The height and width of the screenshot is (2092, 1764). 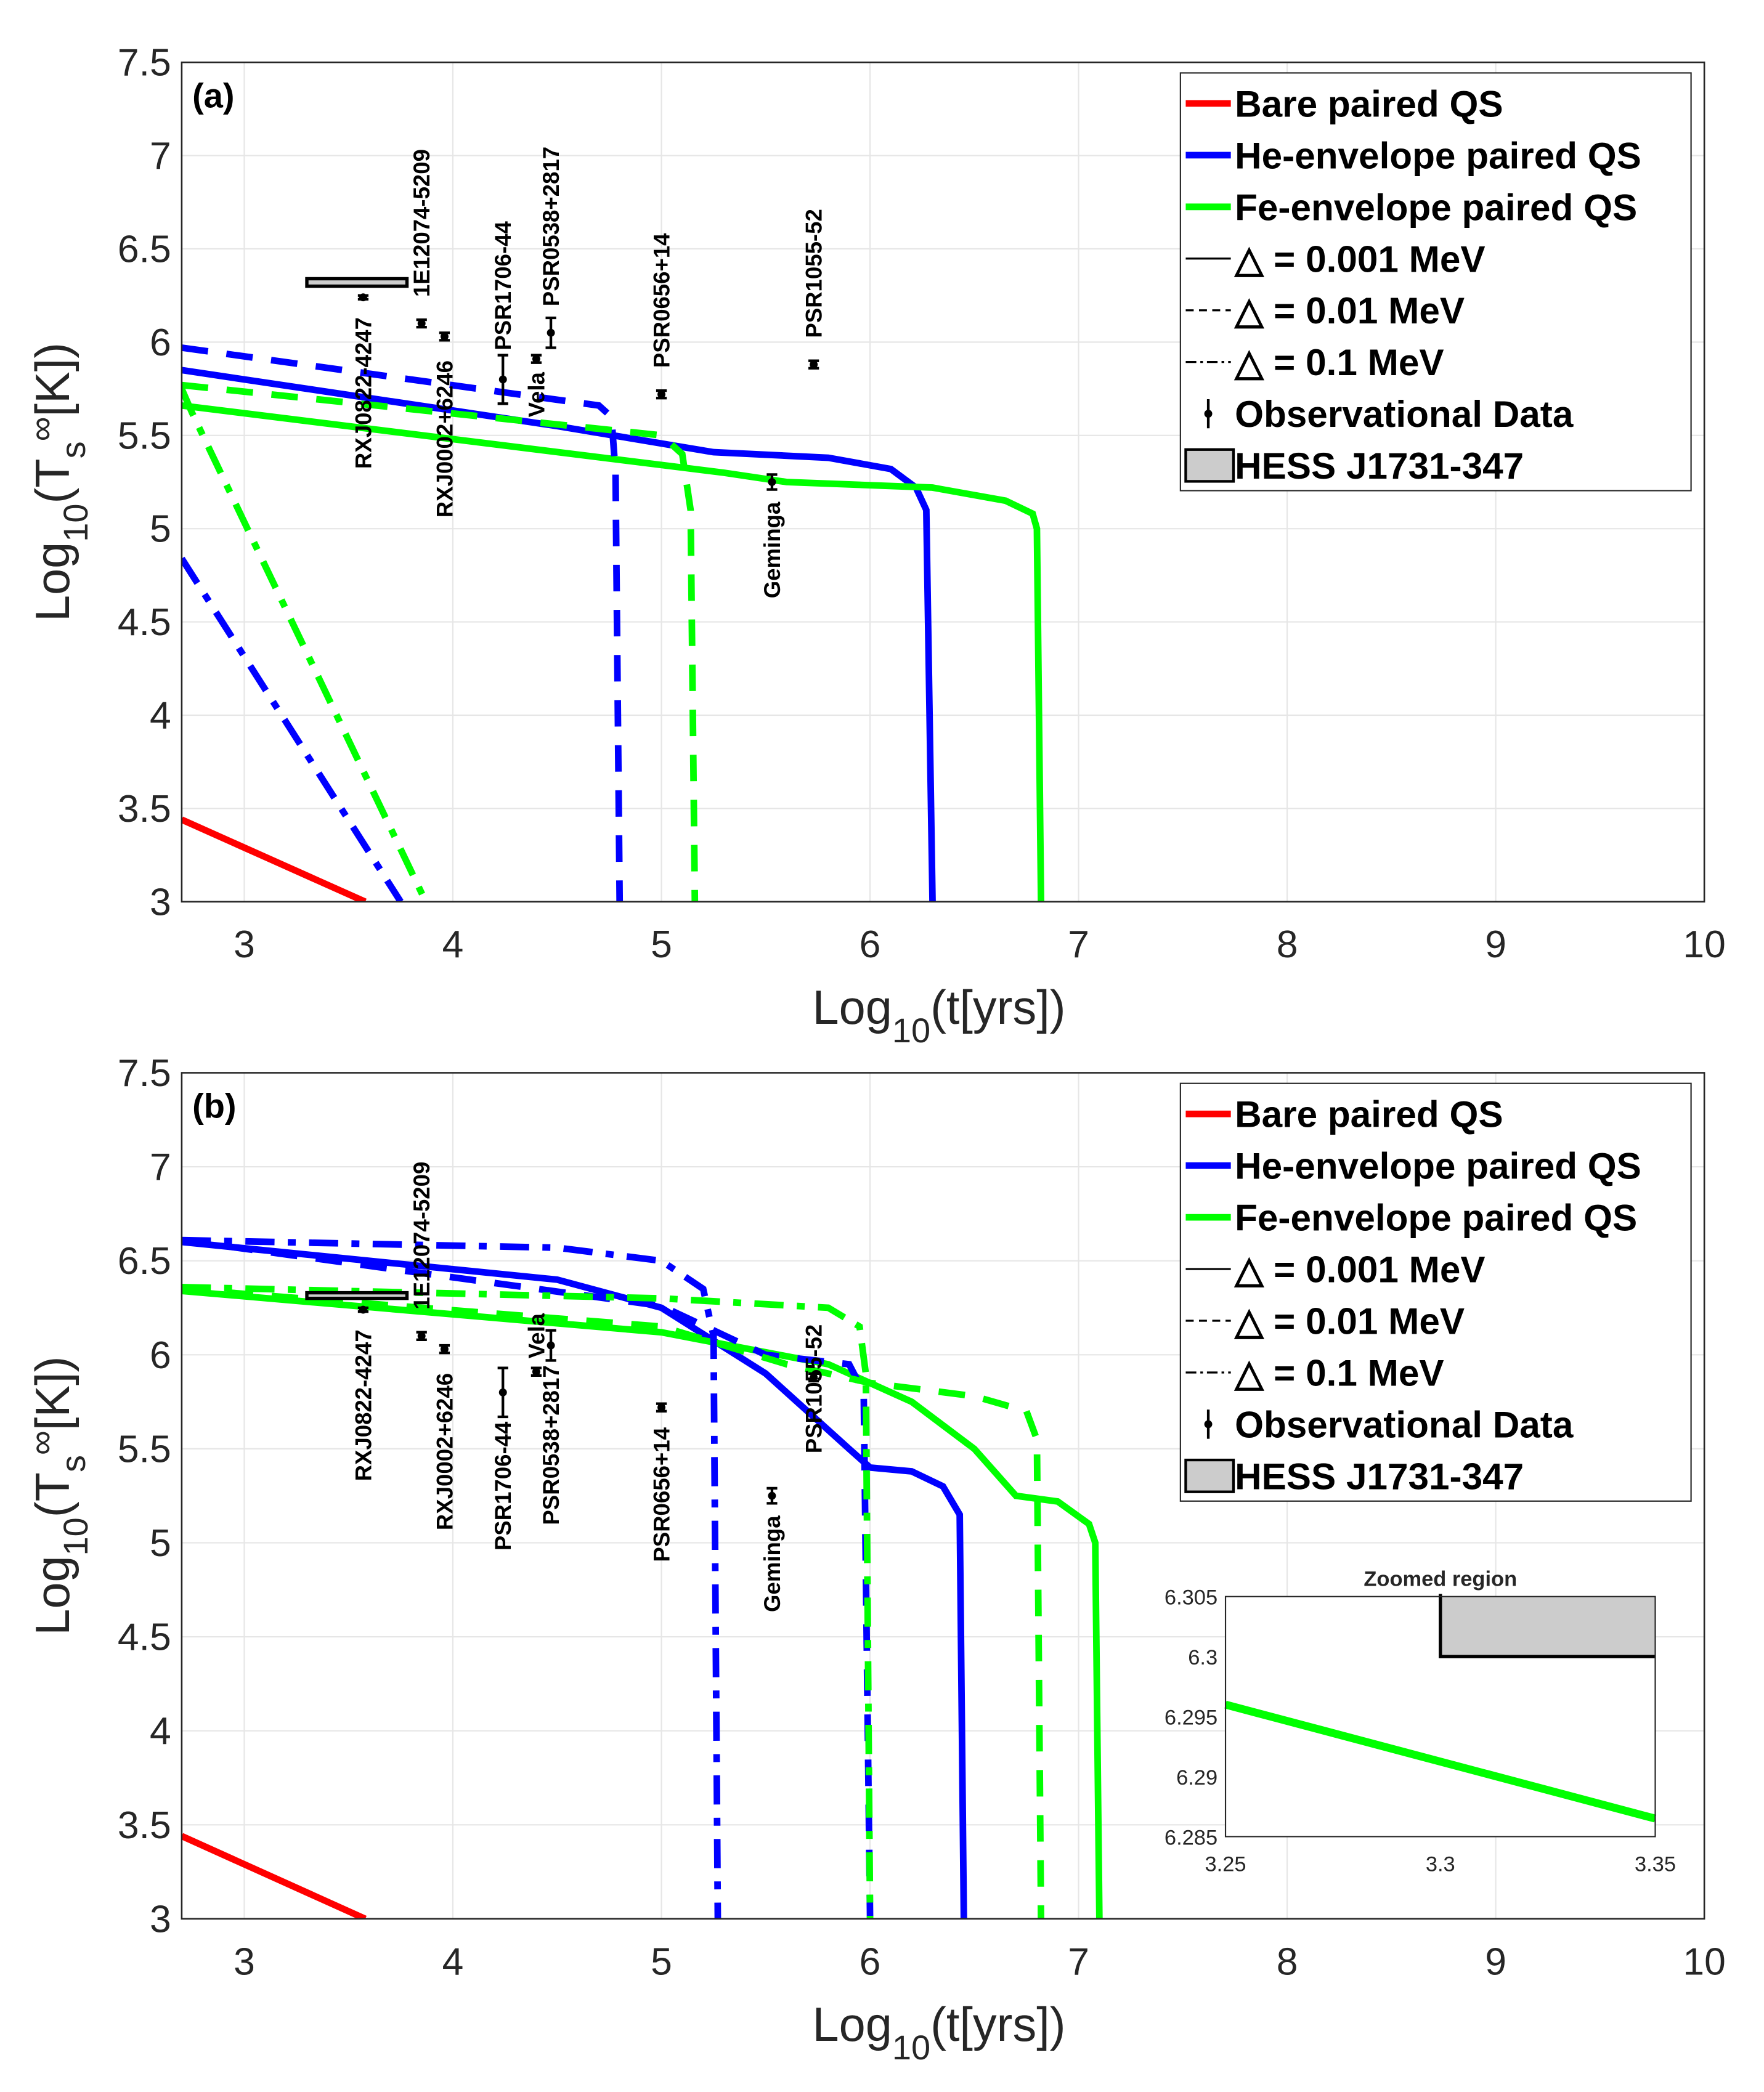 I want to click on legend-entry: △ = 0.1 MeV, so click(x=1339, y=362).